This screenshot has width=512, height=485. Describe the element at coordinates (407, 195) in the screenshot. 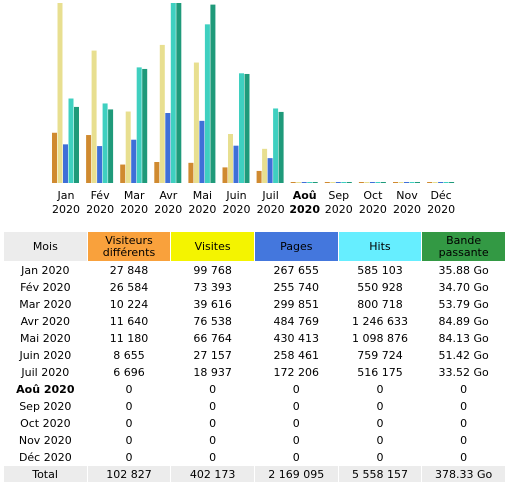

I see `month-label: Nov` at that location.